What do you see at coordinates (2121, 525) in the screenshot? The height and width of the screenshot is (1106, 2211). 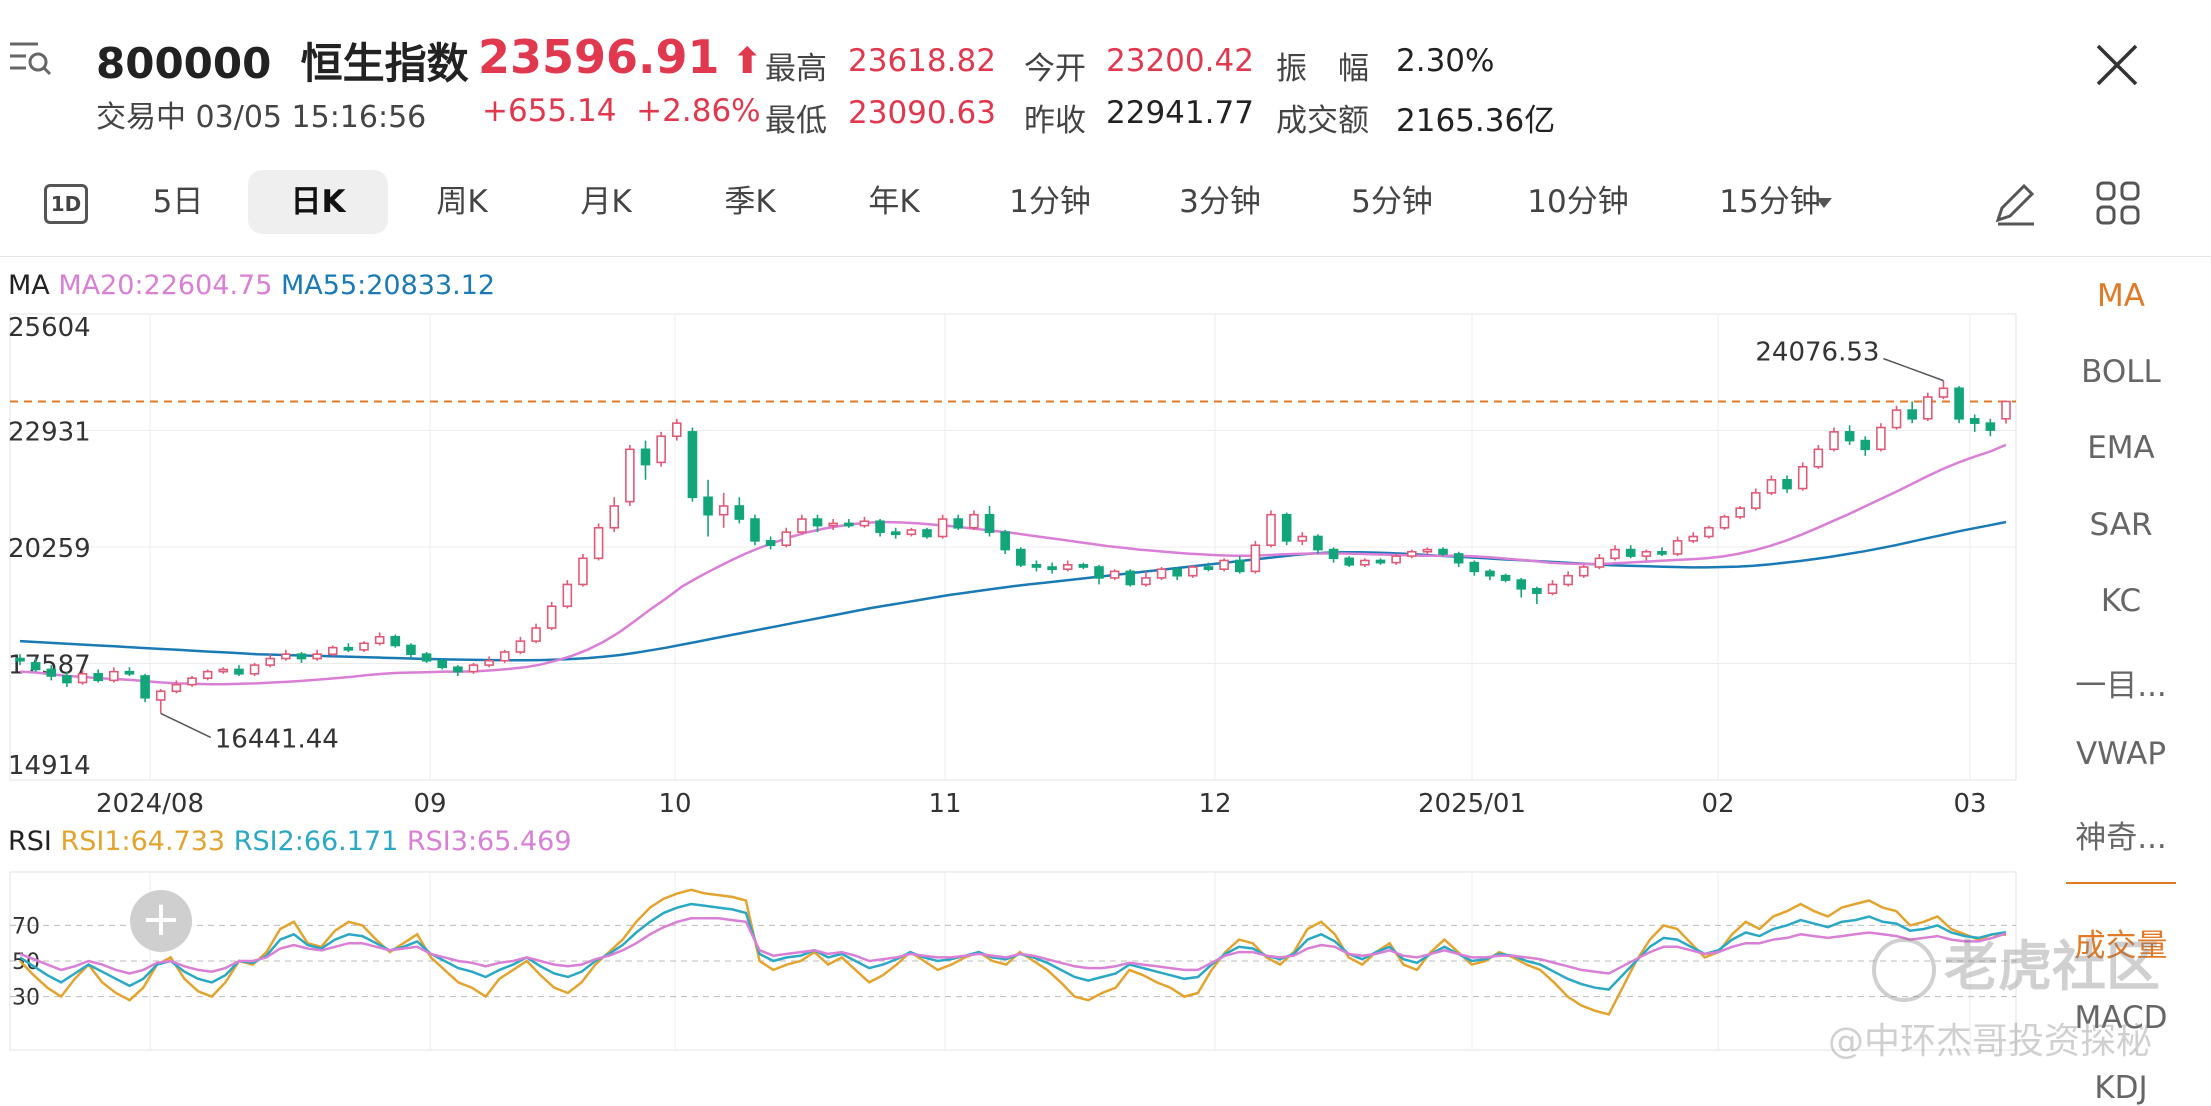 I see `sidebar-item-sar: SAR` at bounding box center [2121, 525].